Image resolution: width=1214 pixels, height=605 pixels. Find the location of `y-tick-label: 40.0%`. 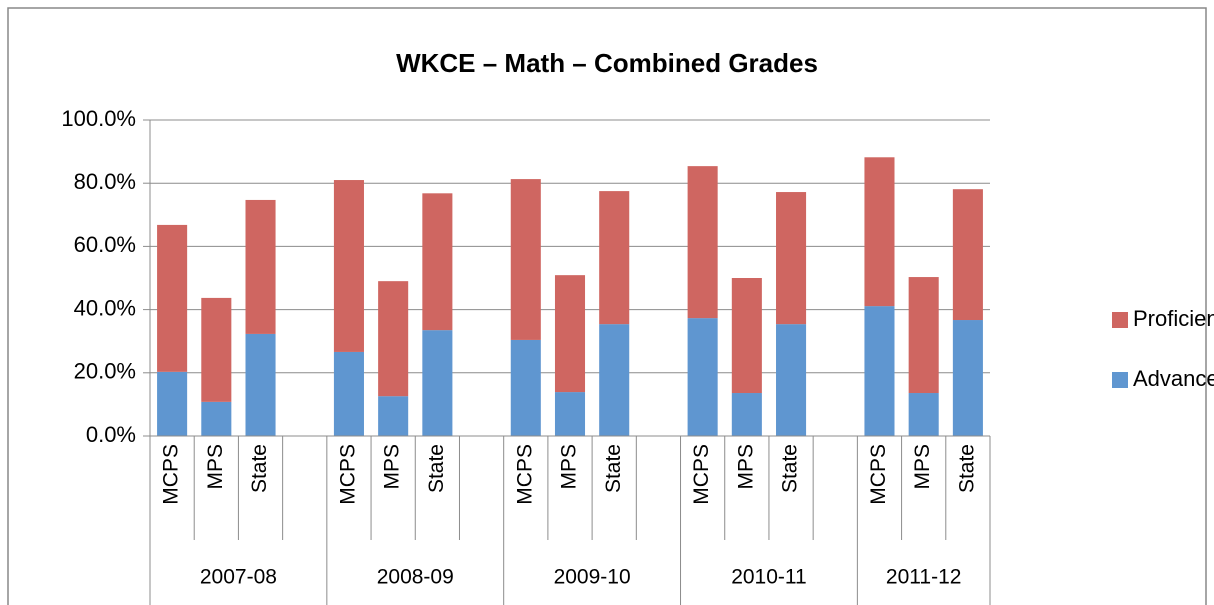

y-tick-label: 40.0% is located at coordinates (105, 307).